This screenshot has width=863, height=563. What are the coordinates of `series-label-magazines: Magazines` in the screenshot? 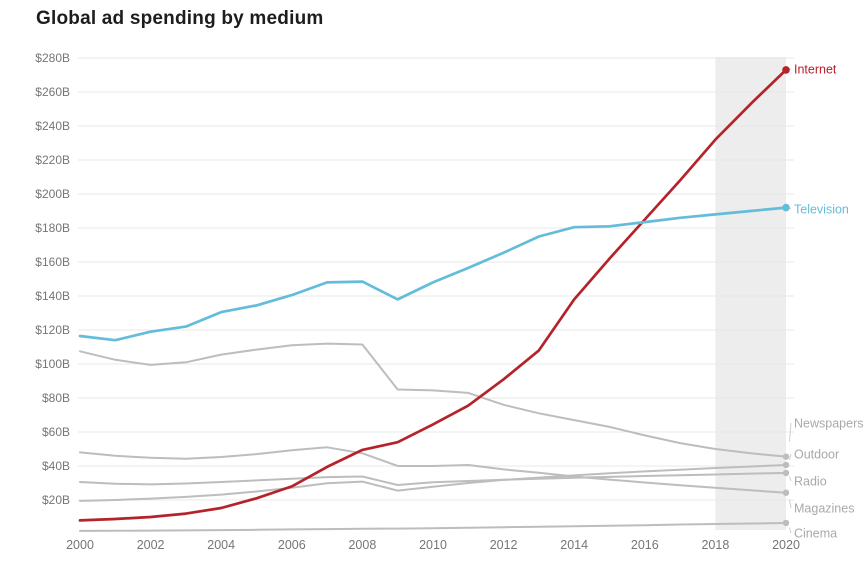 It's located at (824, 509).